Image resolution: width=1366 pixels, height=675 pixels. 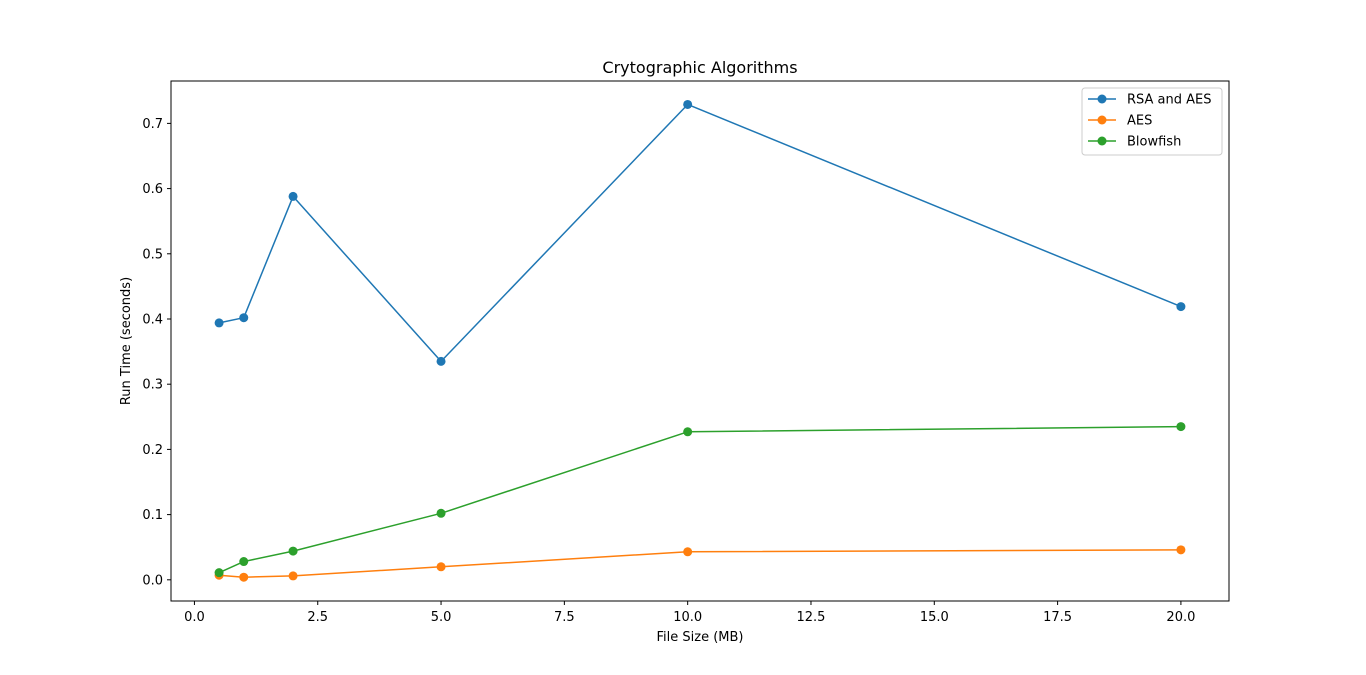 I want to click on legend-label: Blowfish, so click(x=1154, y=142).